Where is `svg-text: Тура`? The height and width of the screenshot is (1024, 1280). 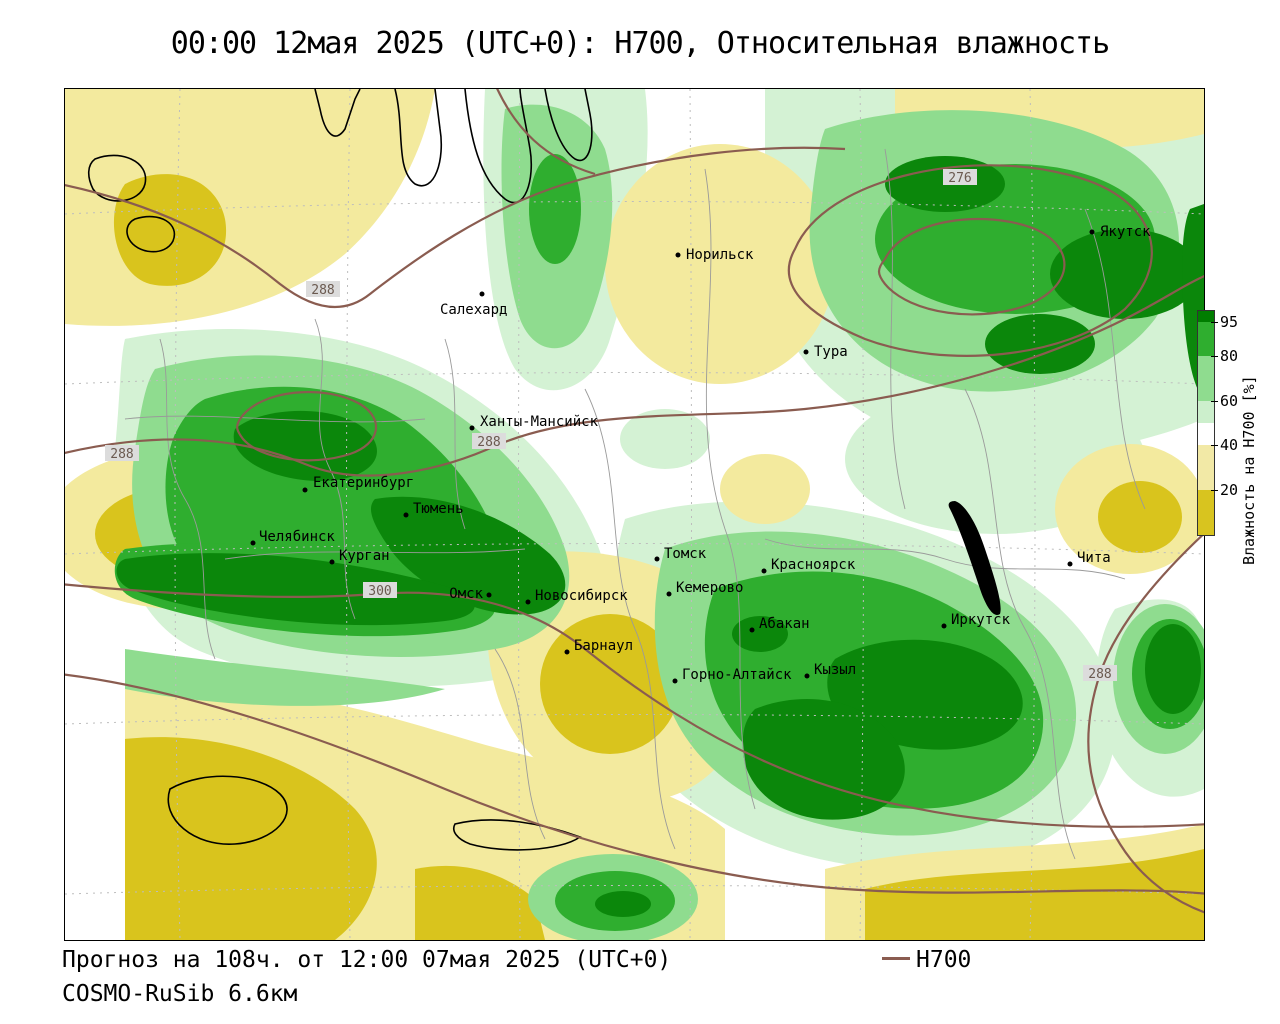 svg-text: Тура is located at coordinates (831, 352).